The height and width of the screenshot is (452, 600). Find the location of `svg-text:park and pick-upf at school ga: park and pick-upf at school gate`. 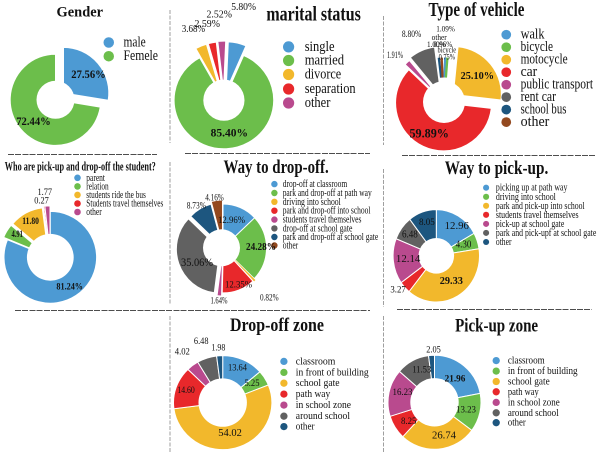

svg-text:park and pick-upf at school ga: park and pick-upf at school gate is located at coordinates (546, 233).